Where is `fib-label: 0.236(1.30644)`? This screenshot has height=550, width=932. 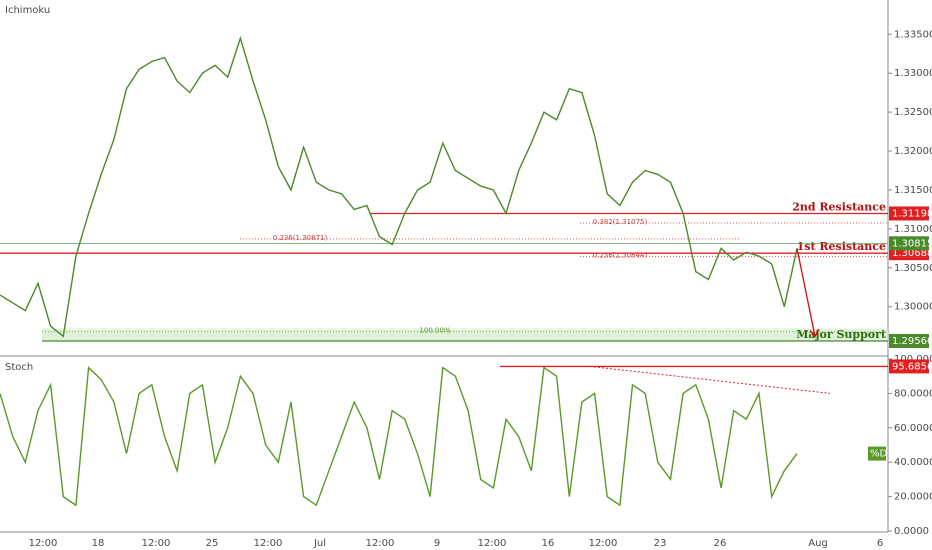
fib-label: 0.236(1.30644) is located at coordinates (620, 256).